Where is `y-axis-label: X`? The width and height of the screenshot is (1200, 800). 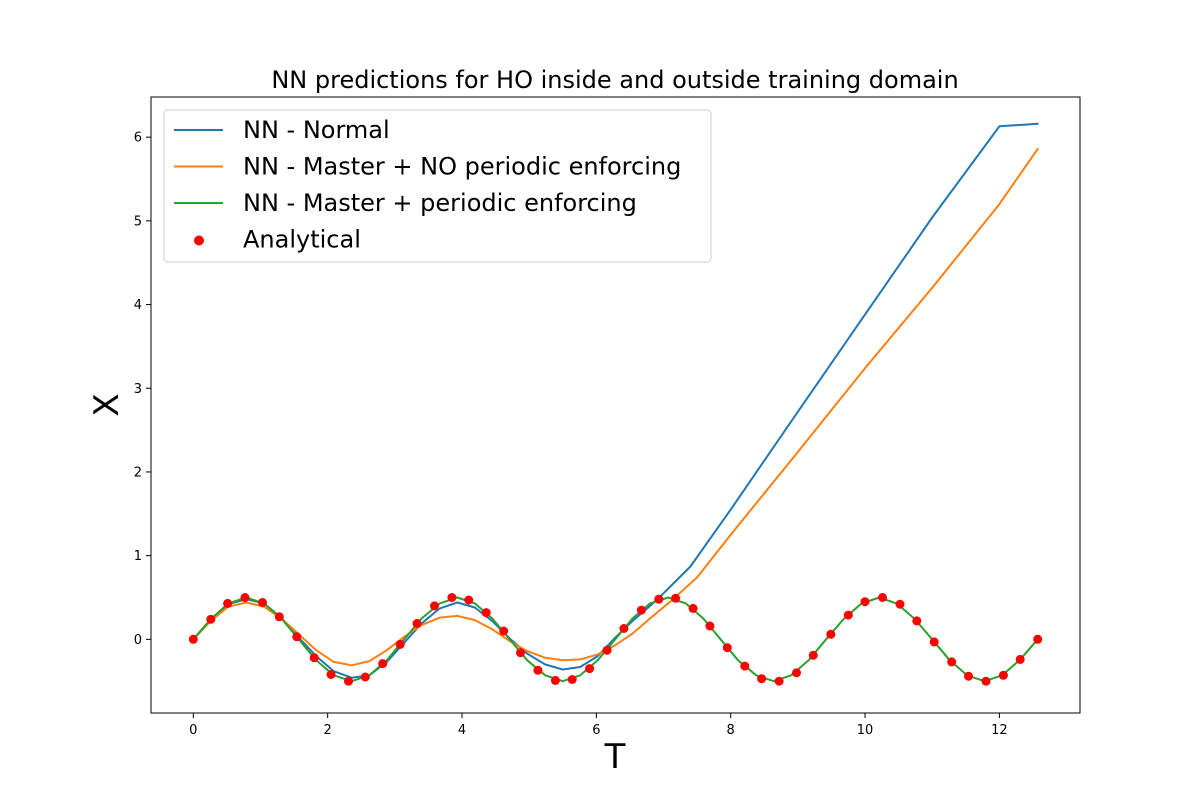
y-axis-label: X is located at coordinates (107, 404).